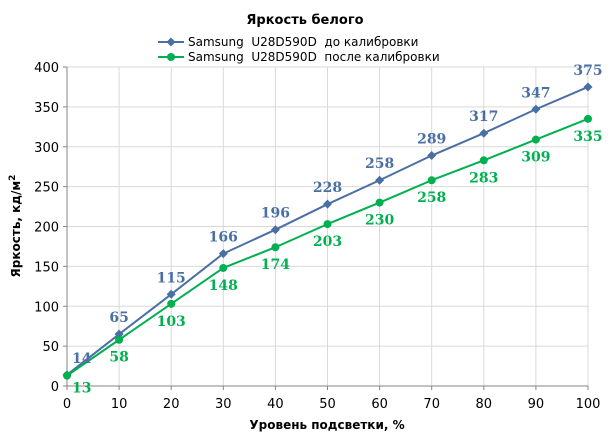  I want to click on y-axis-label-sup: 2, so click(13, 178).